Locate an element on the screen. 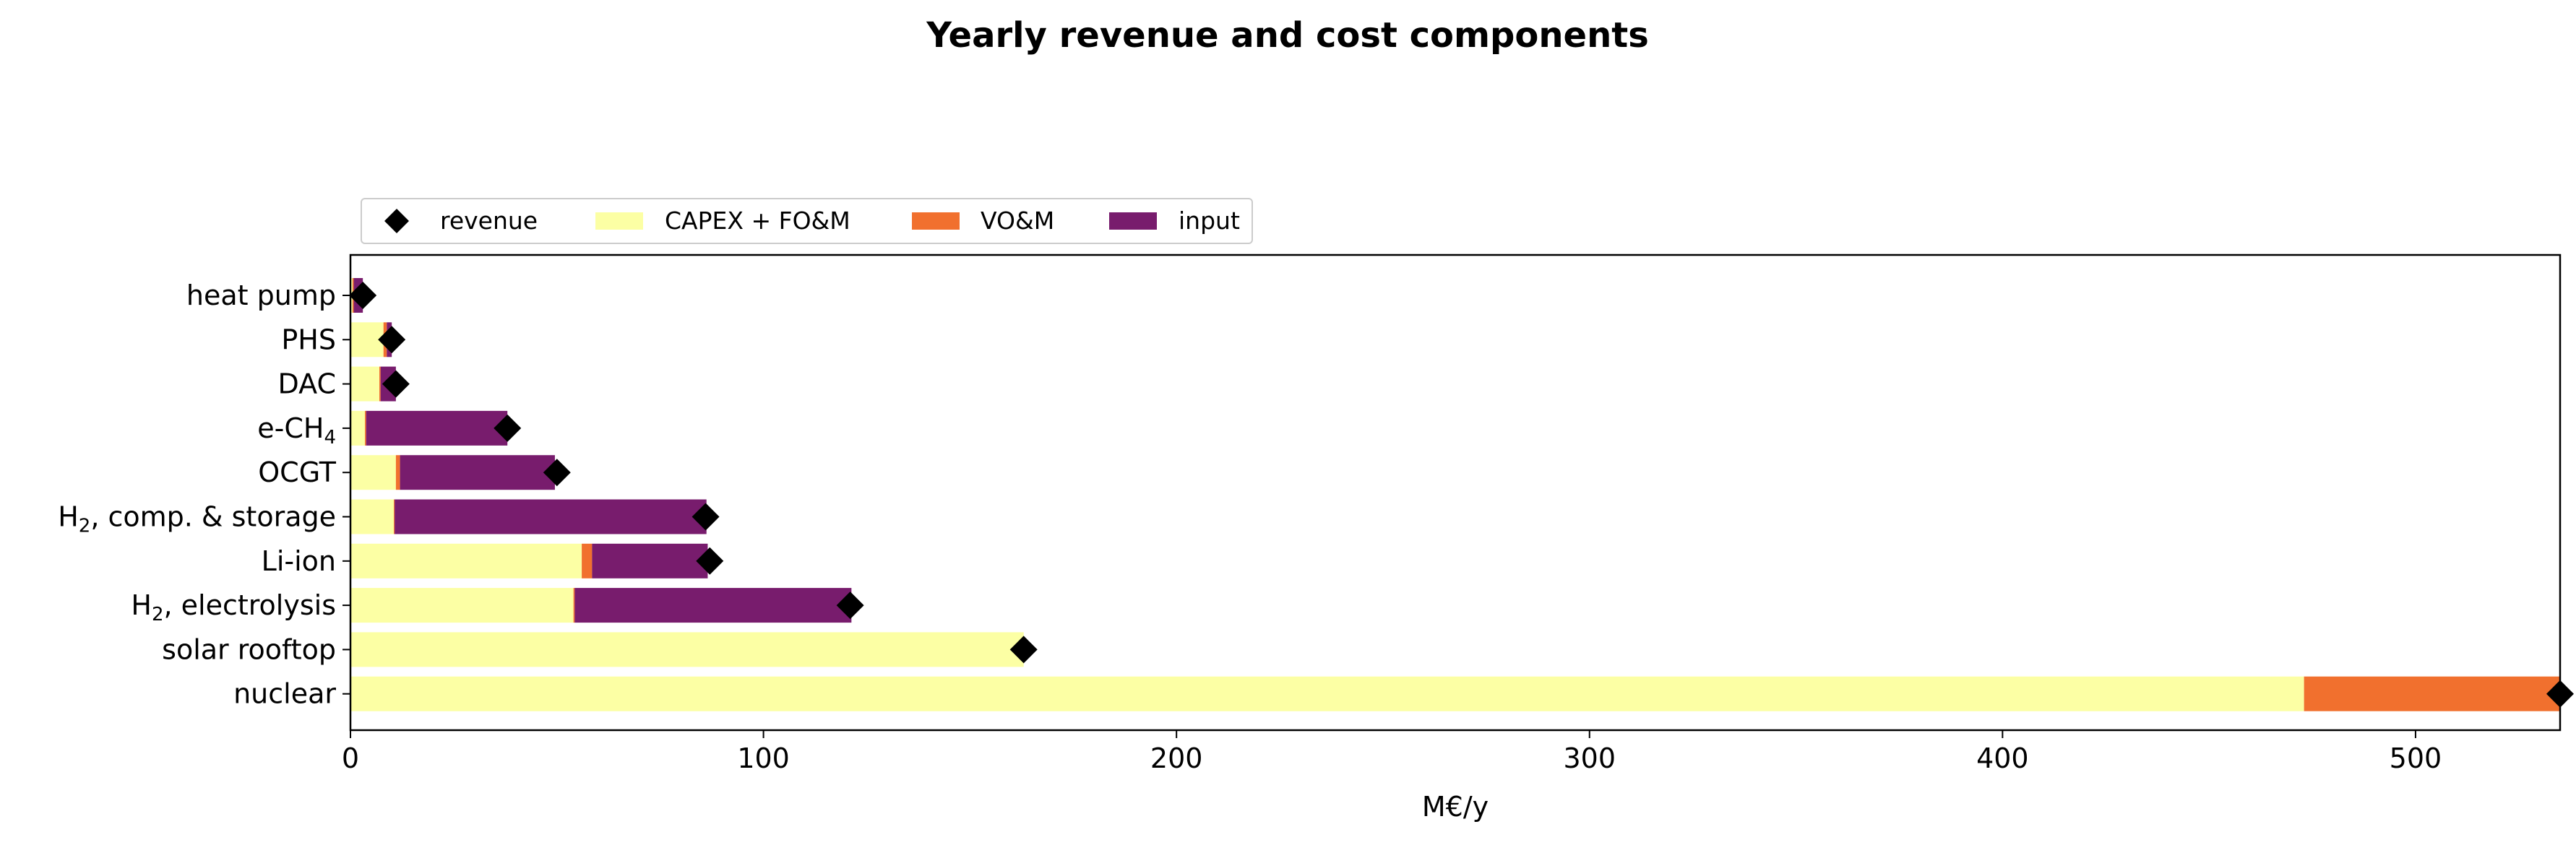 The image size is (2576, 845). y-tick-label: H2, electrolysis is located at coordinates (233, 607).